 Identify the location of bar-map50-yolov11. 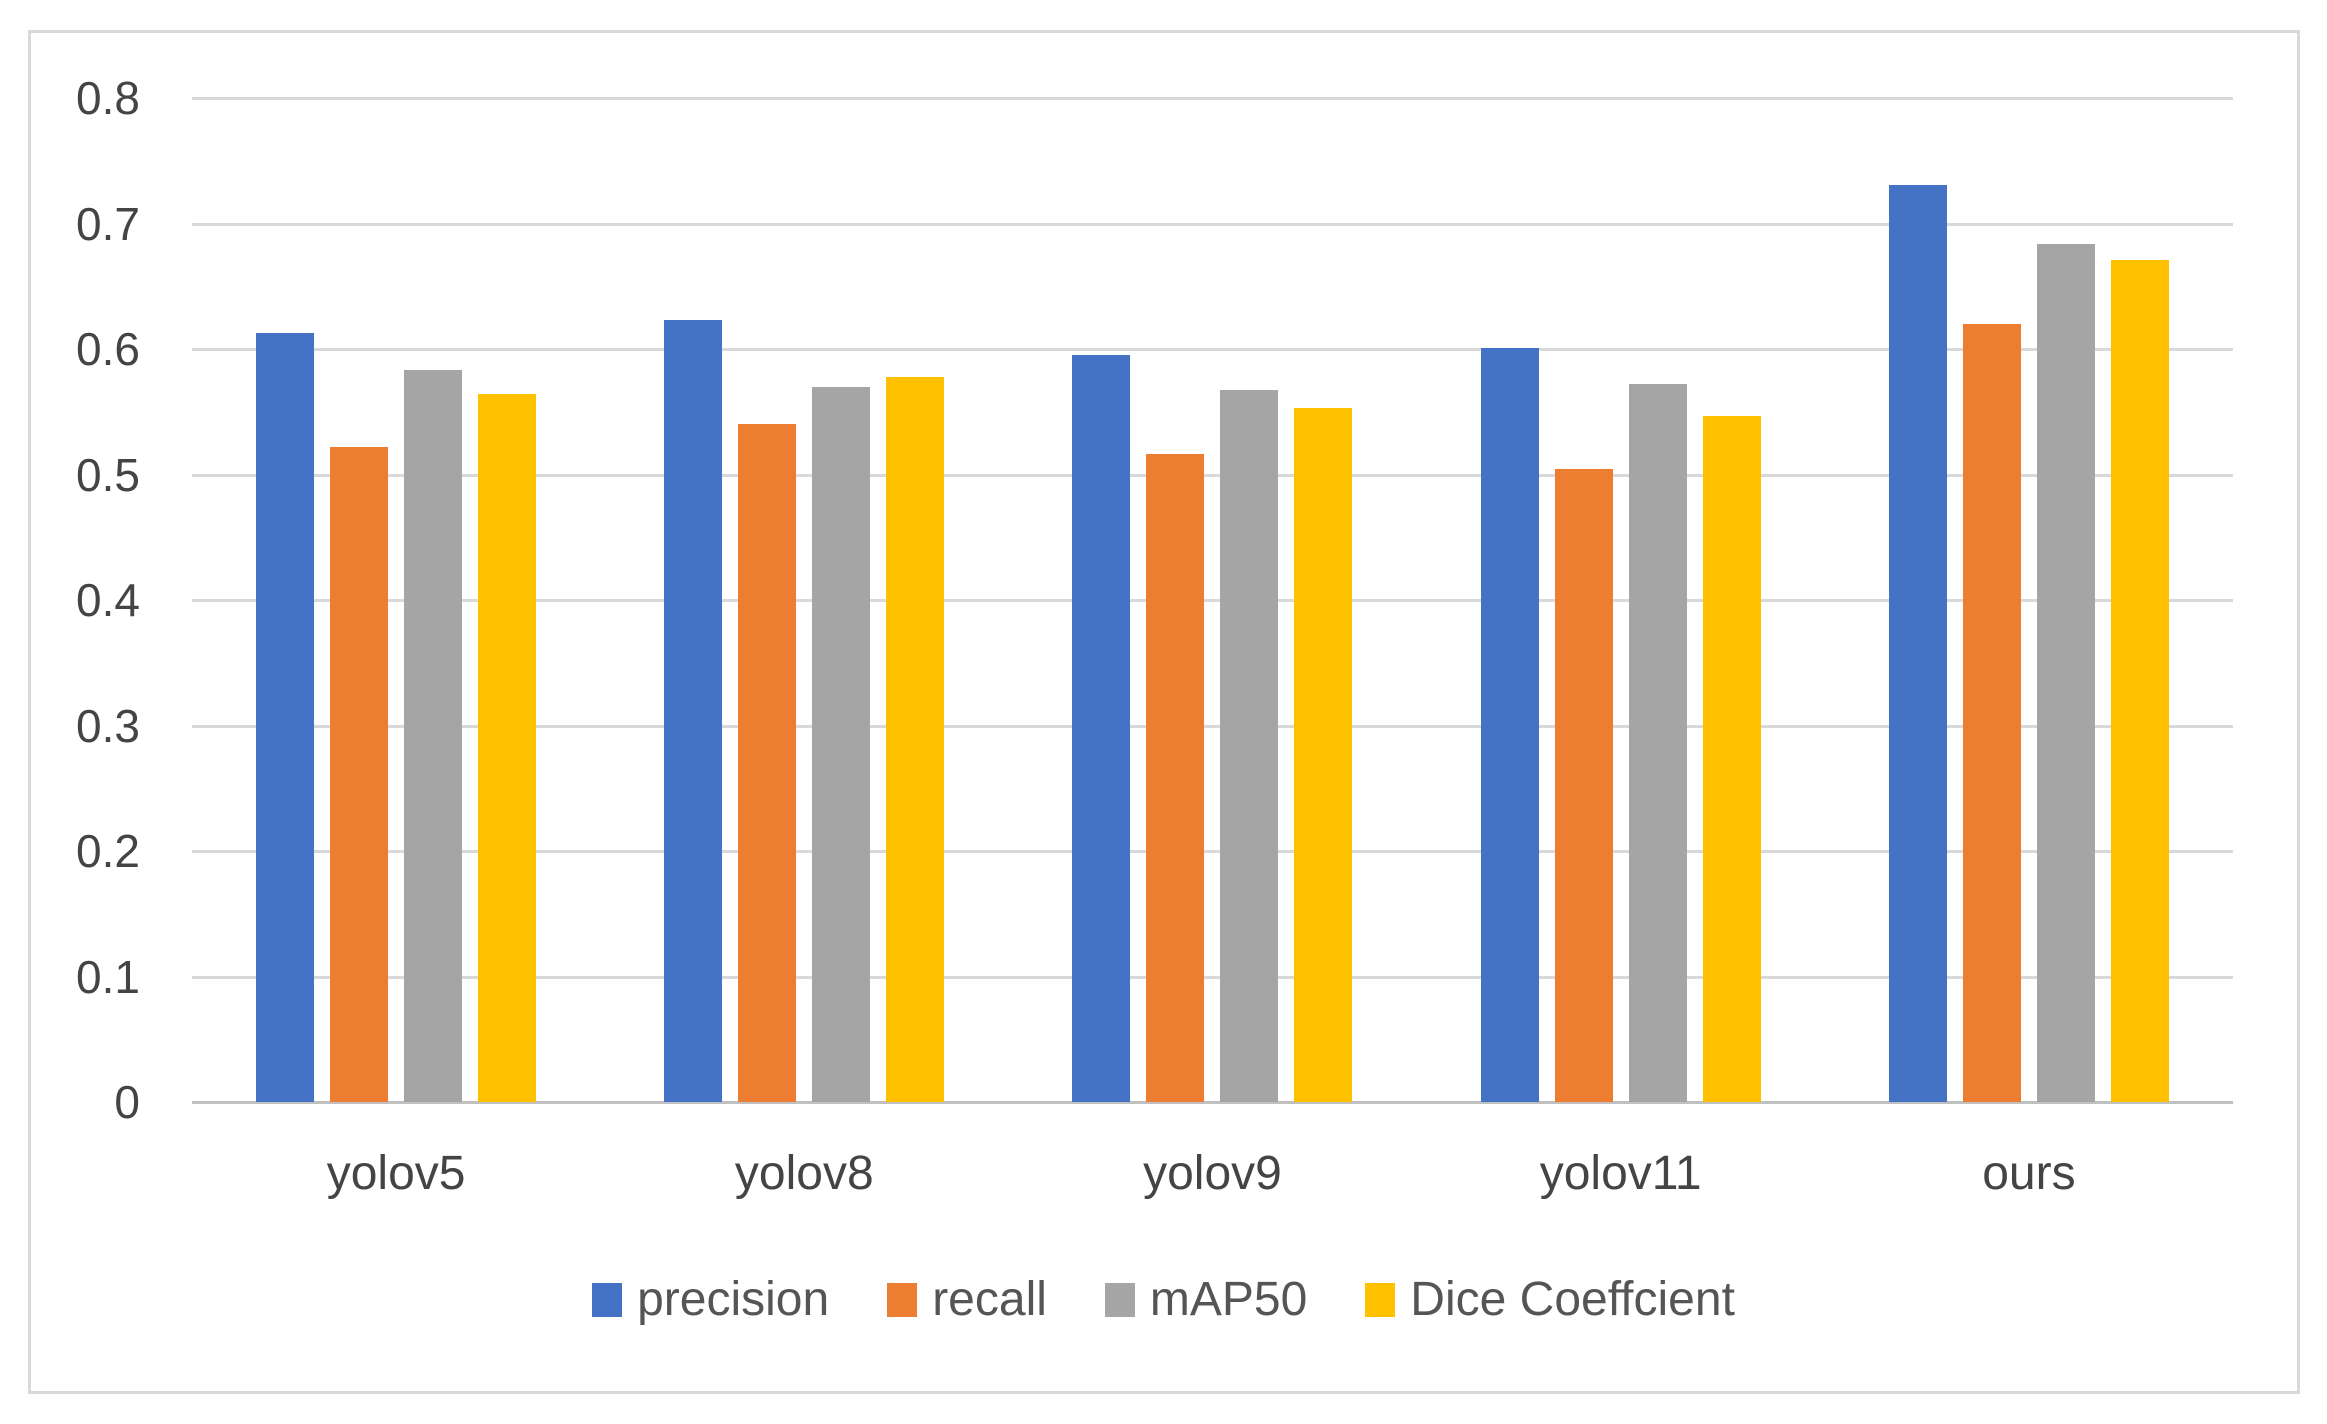
(1657, 743).